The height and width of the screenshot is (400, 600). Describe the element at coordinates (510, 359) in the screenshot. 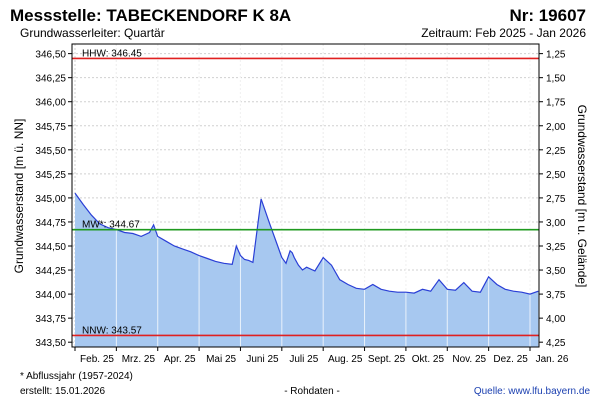

I see `x-tick-label: Dez. 25` at that location.